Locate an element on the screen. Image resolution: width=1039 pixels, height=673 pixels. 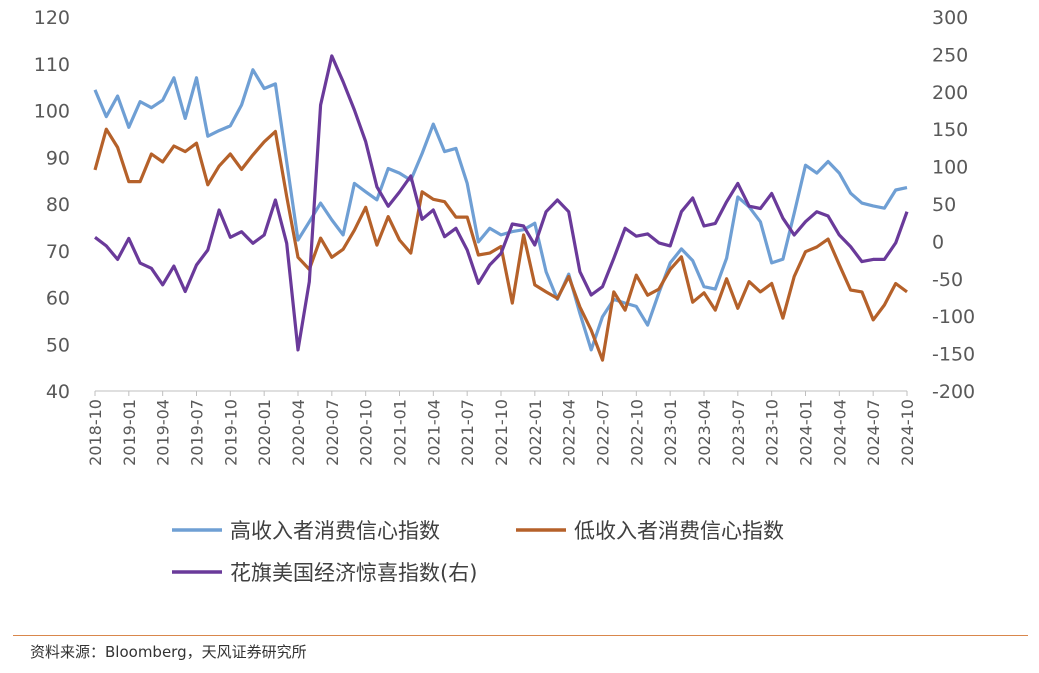
y-right-tick-label: -50 is located at coordinates (947, 280).